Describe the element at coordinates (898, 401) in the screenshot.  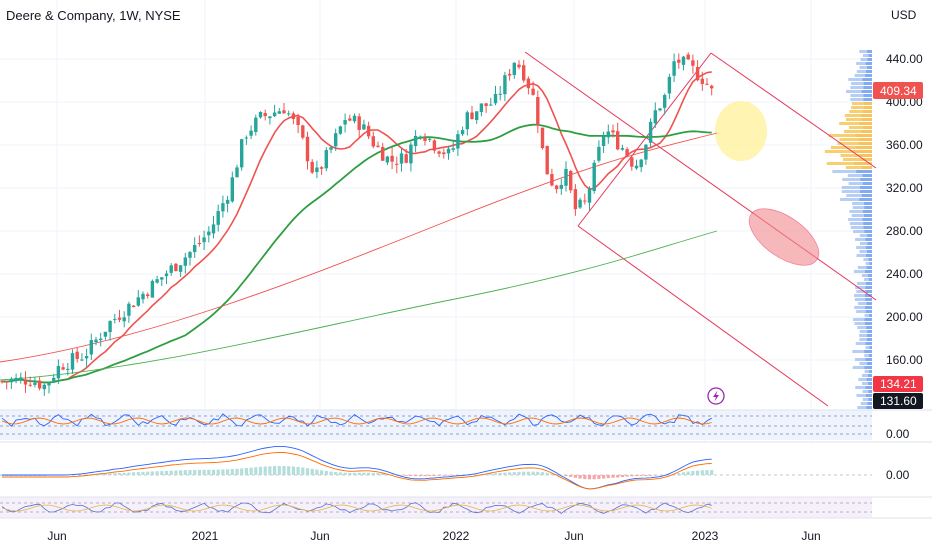
I see `low-badge-b: 131.60` at that location.